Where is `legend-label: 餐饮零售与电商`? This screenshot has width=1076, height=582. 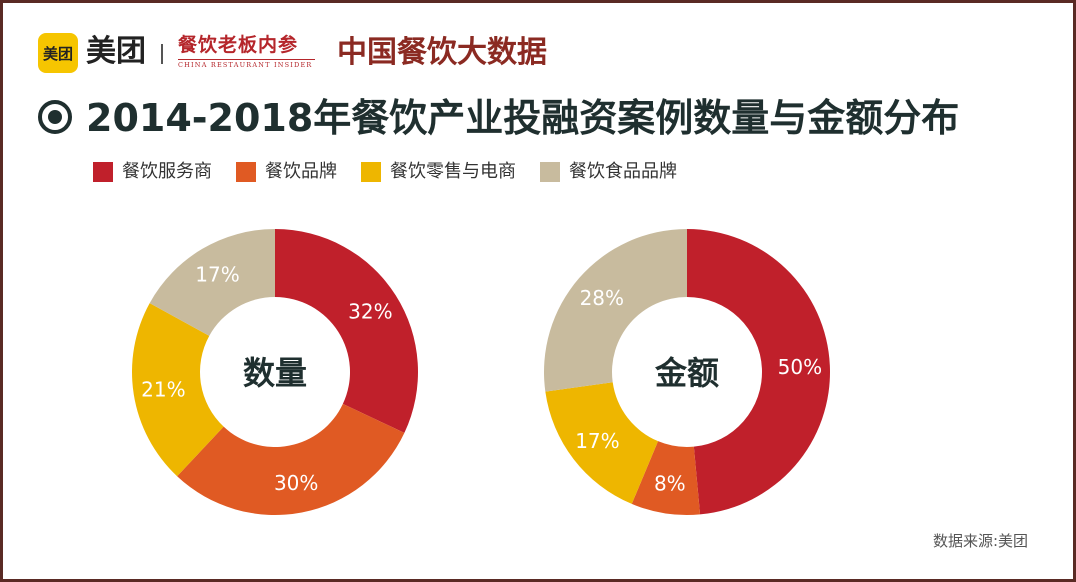 legend-label: 餐饮零售与电商 is located at coordinates (453, 171).